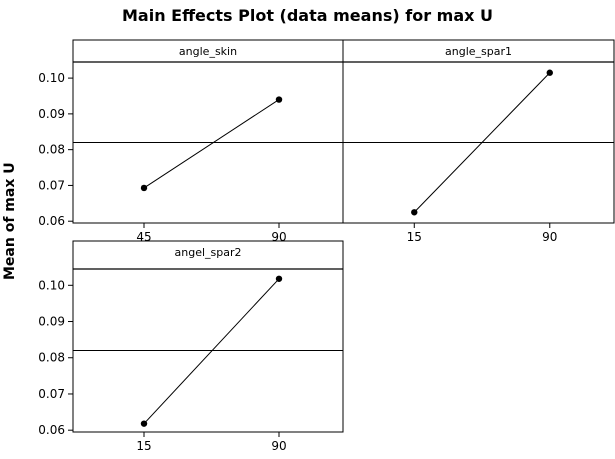 The height and width of the screenshot is (459, 615). What do you see at coordinates (143, 237) in the screenshot?
I see `x-tick-label: 45` at bounding box center [143, 237].